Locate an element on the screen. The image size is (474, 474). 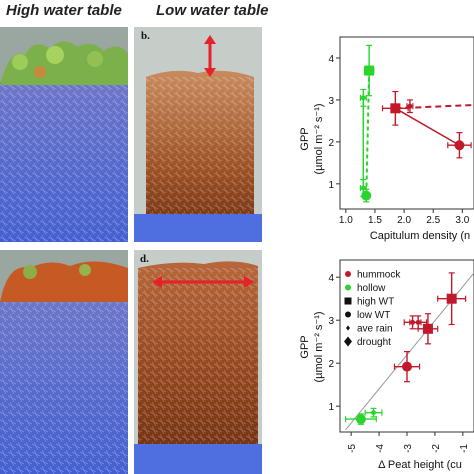
chart2-xlabel: Δ Peat height (cu is located at coordinates (420, 465).